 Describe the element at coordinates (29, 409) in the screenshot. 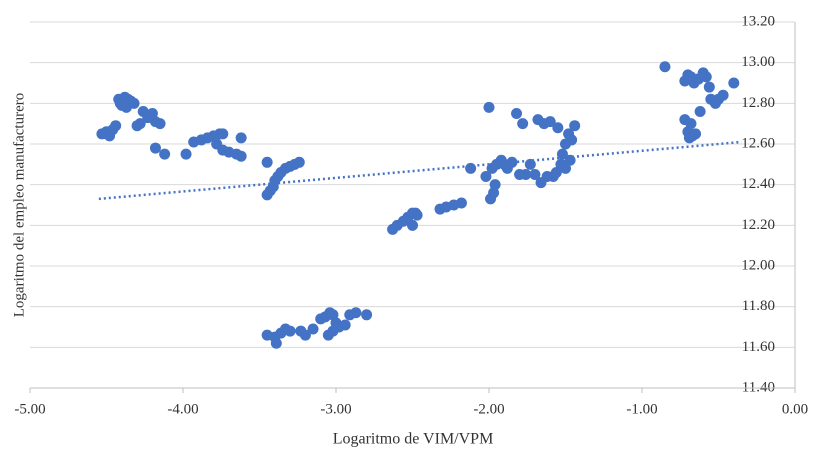

I see `x-tick-label: -5.00` at that location.